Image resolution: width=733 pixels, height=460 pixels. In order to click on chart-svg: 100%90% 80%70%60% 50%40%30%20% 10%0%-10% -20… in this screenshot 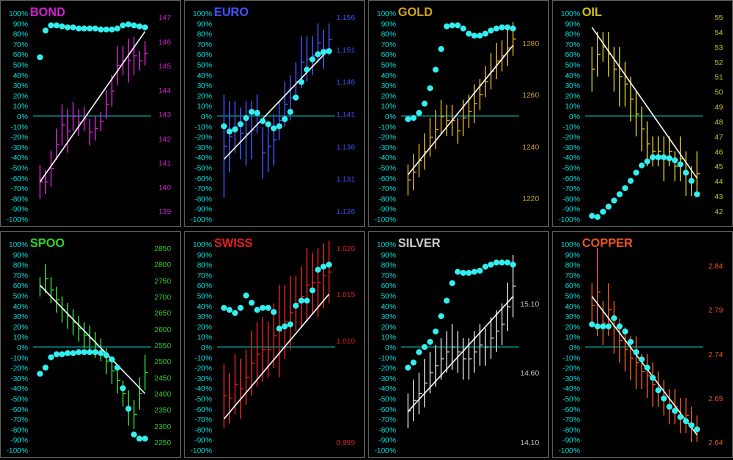, I will do `click(640, 116)`.